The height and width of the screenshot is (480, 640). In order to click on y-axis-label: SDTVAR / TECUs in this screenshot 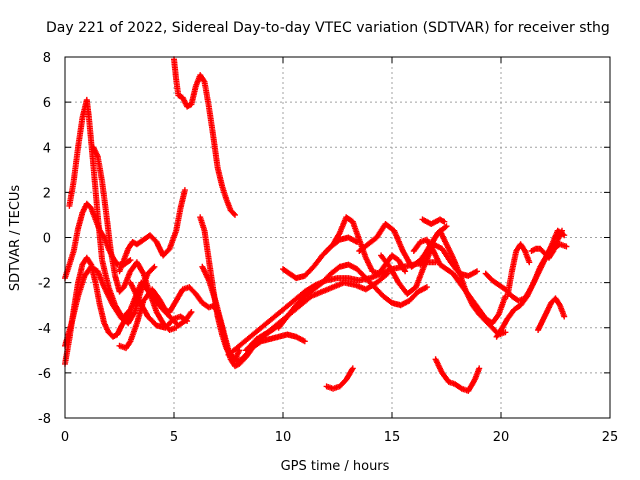, I will do `click(15, 238)`.